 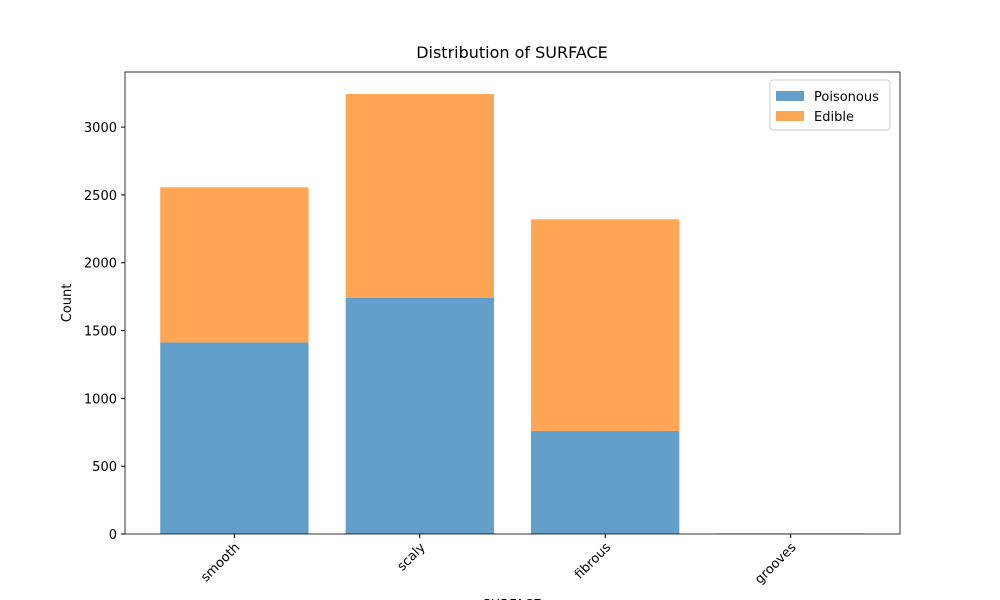 I want to click on legend-label: Edible, so click(x=834, y=117).